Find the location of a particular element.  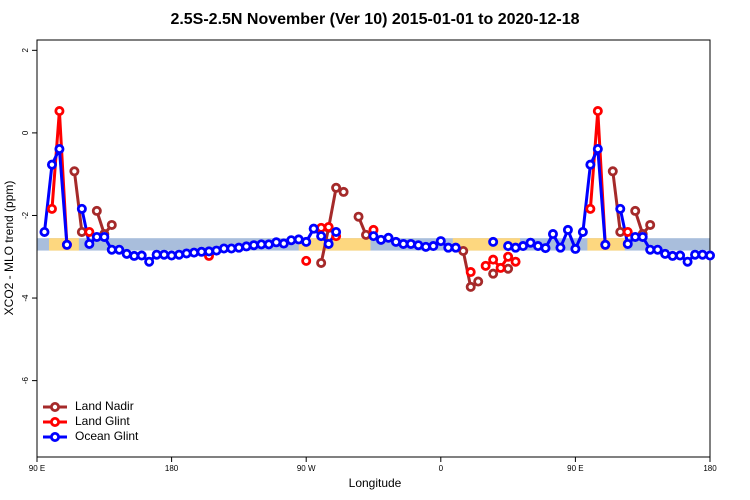

y-tick-label: -2 is located at coordinates (25, 215).